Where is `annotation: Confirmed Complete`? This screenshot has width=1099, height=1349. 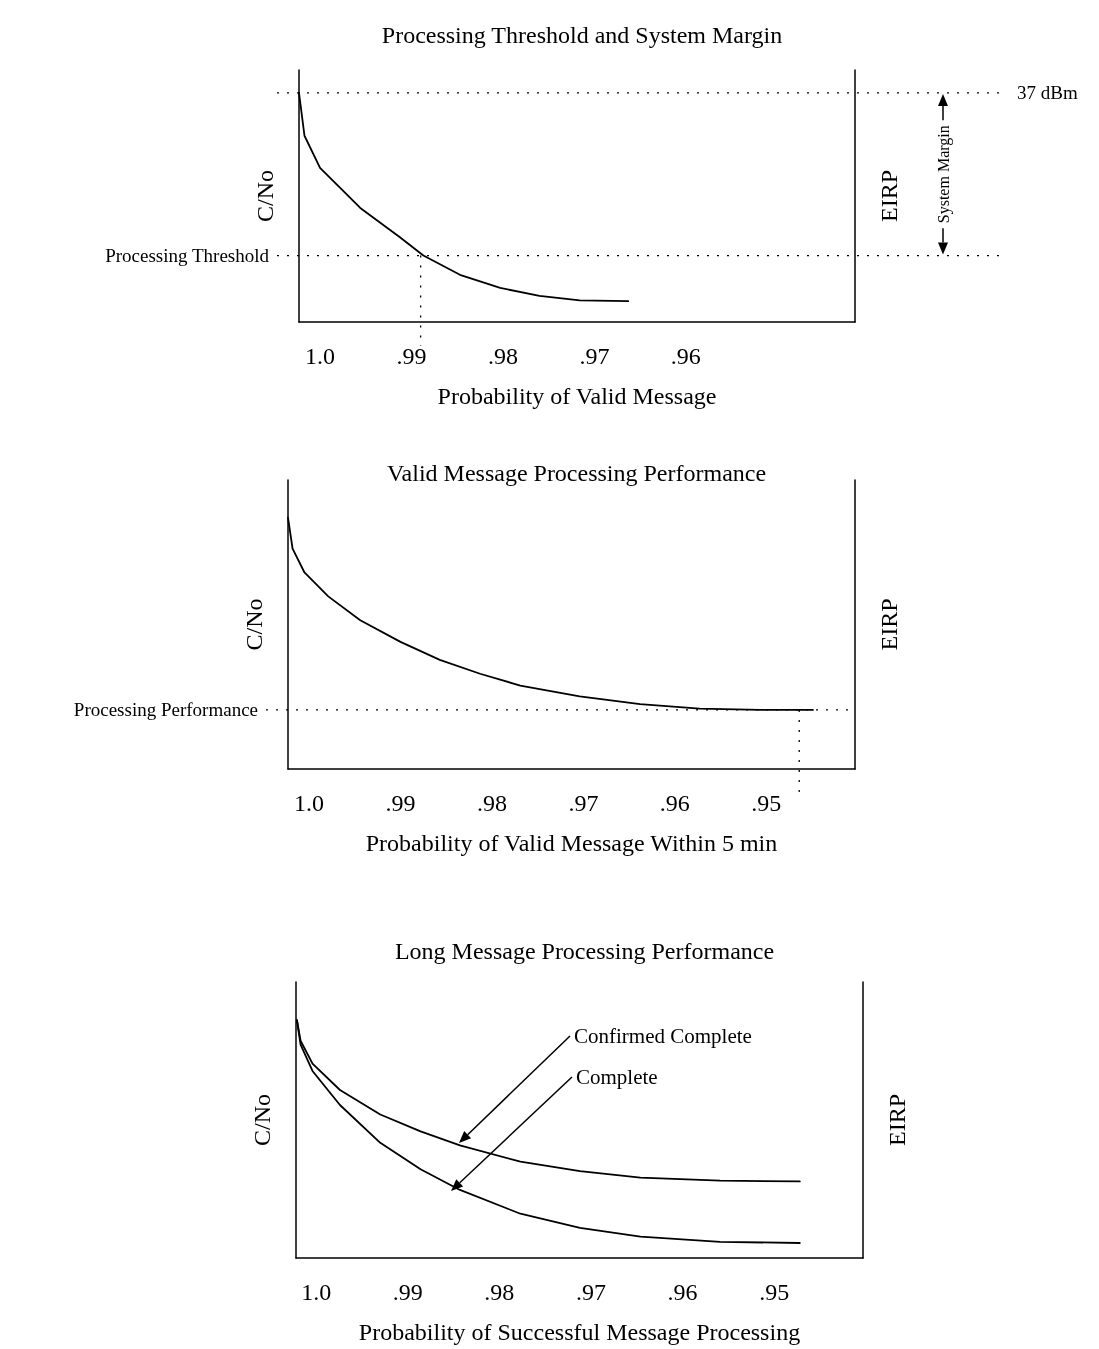
annotation: Confirmed Complete is located at coordinates (663, 1036).